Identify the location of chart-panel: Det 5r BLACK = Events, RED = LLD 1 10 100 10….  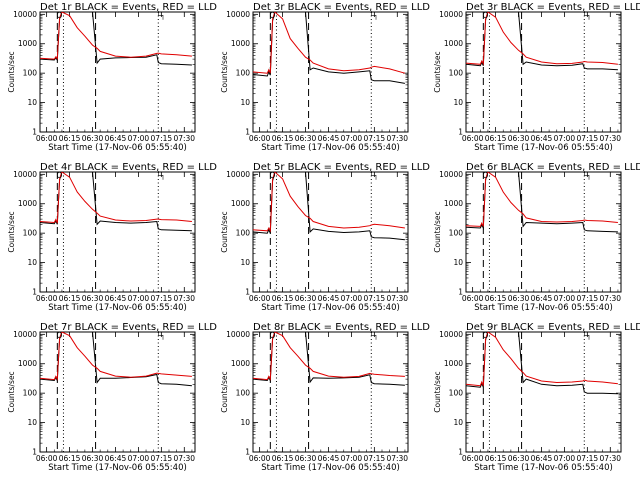
(325, 237).